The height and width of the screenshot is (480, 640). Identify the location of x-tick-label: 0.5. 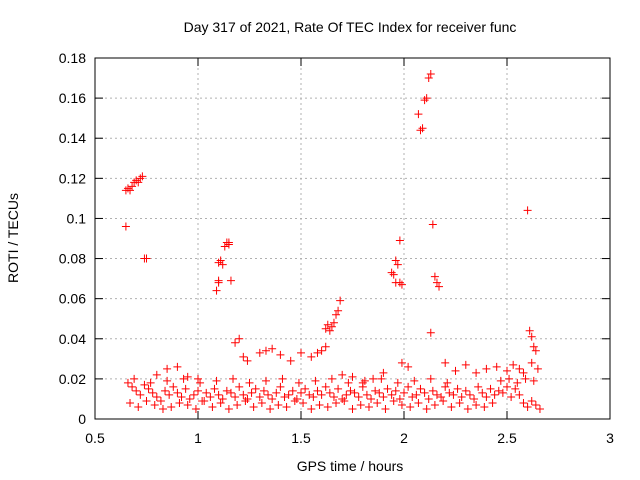
(95, 438).